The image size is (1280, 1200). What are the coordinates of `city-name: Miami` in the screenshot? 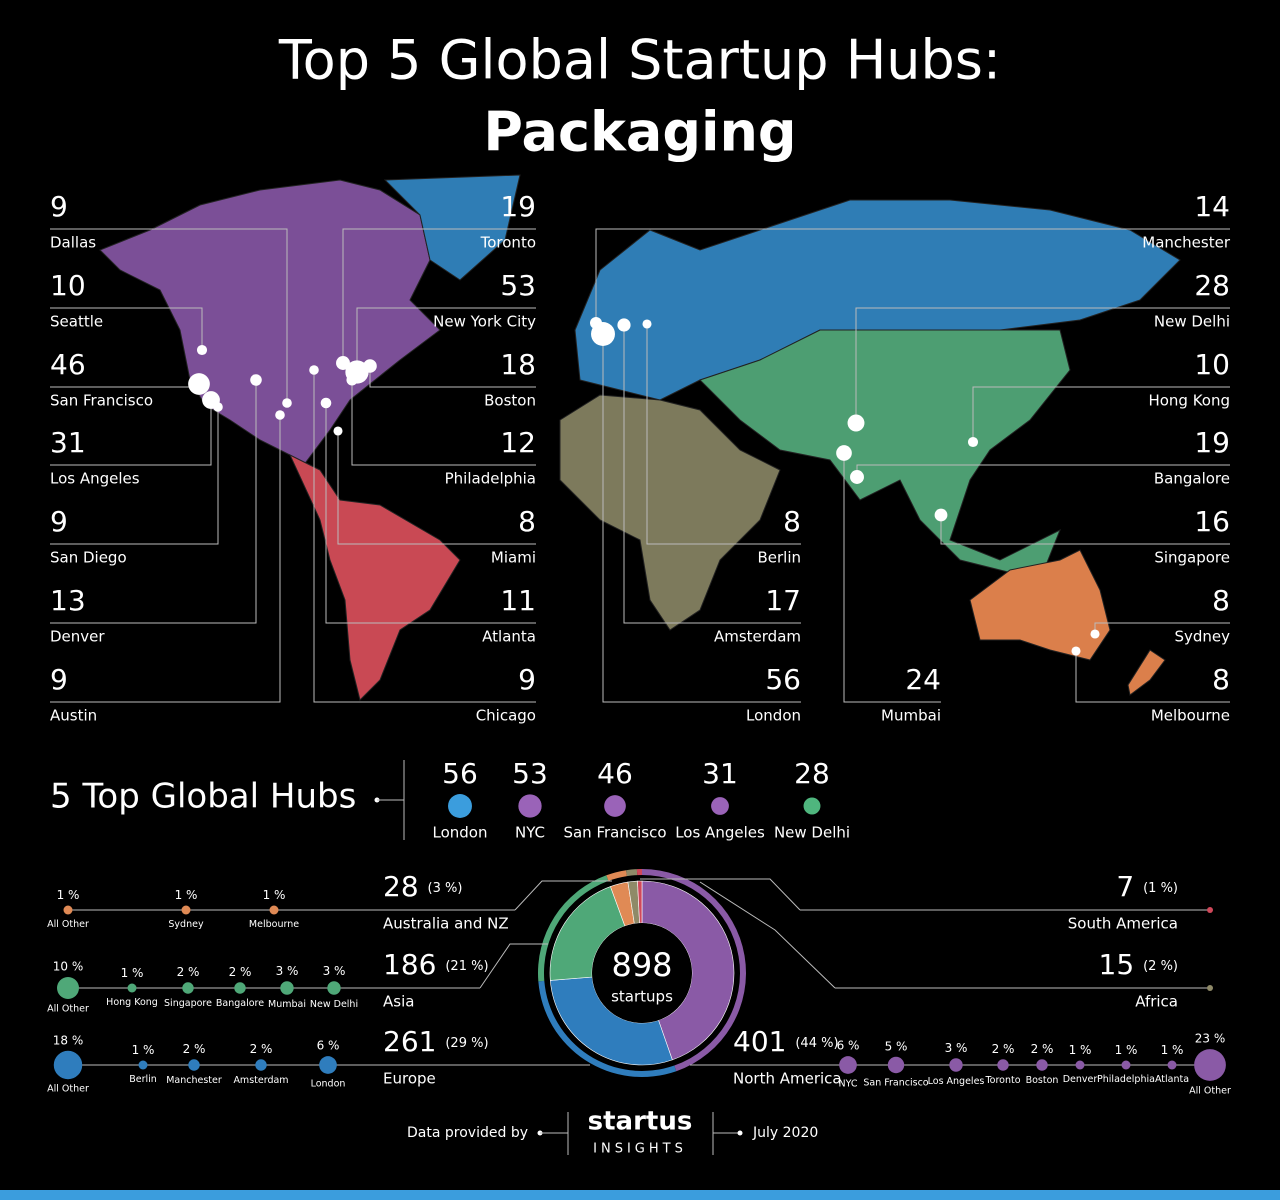 It's located at (513, 558).